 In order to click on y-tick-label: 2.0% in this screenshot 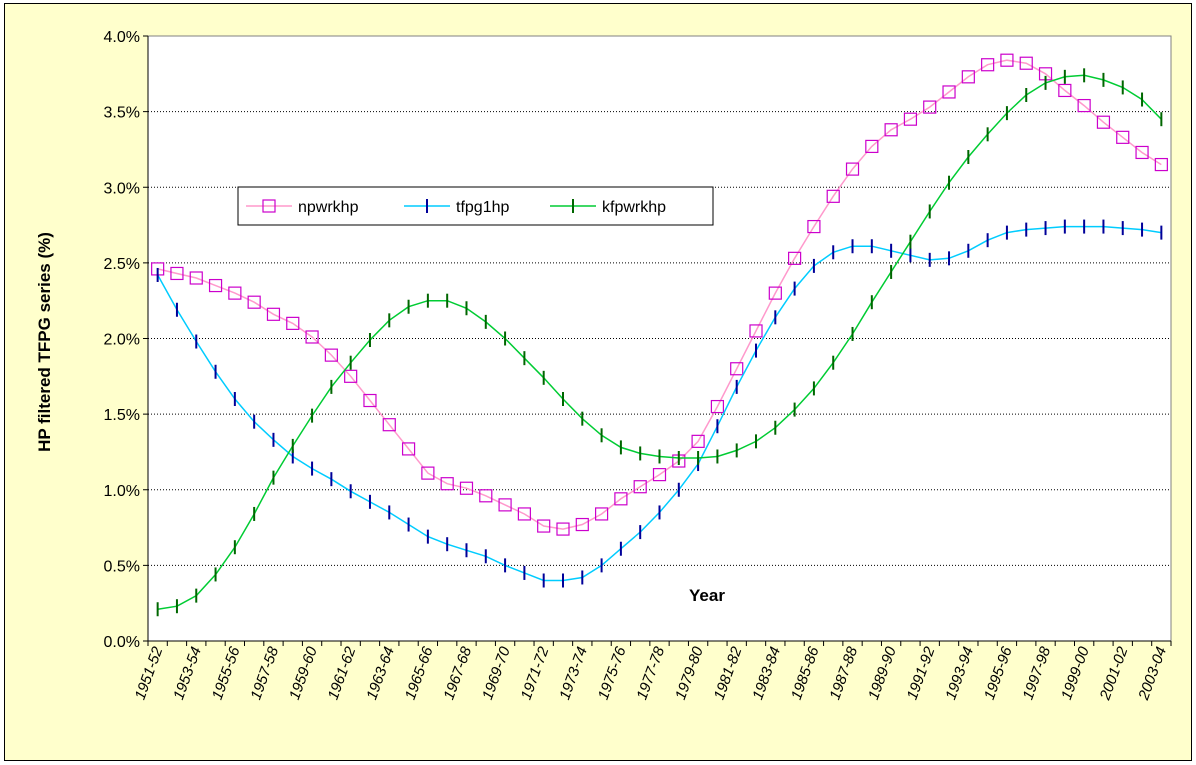, I will do `click(122, 340)`.